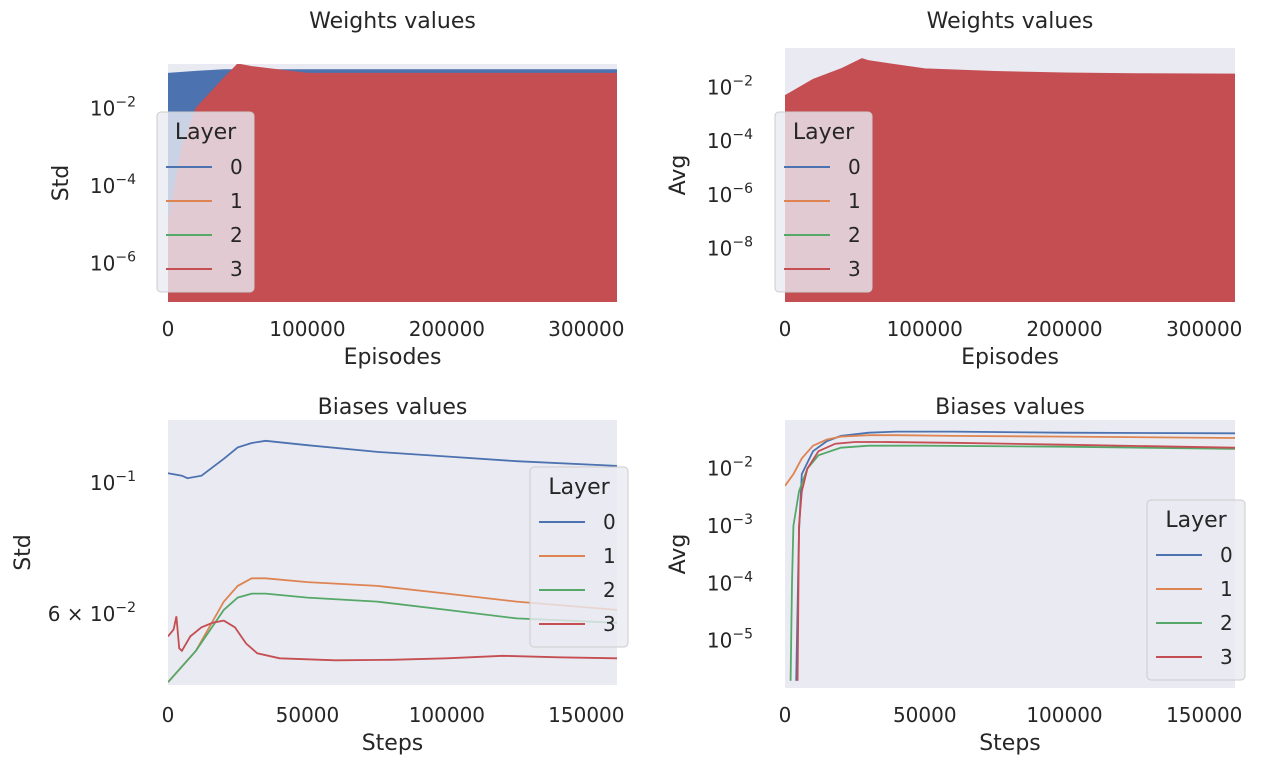  Describe the element at coordinates (730, 640) in the screenshot. I see `y-tick-label: 10⁻⁵` at that location.